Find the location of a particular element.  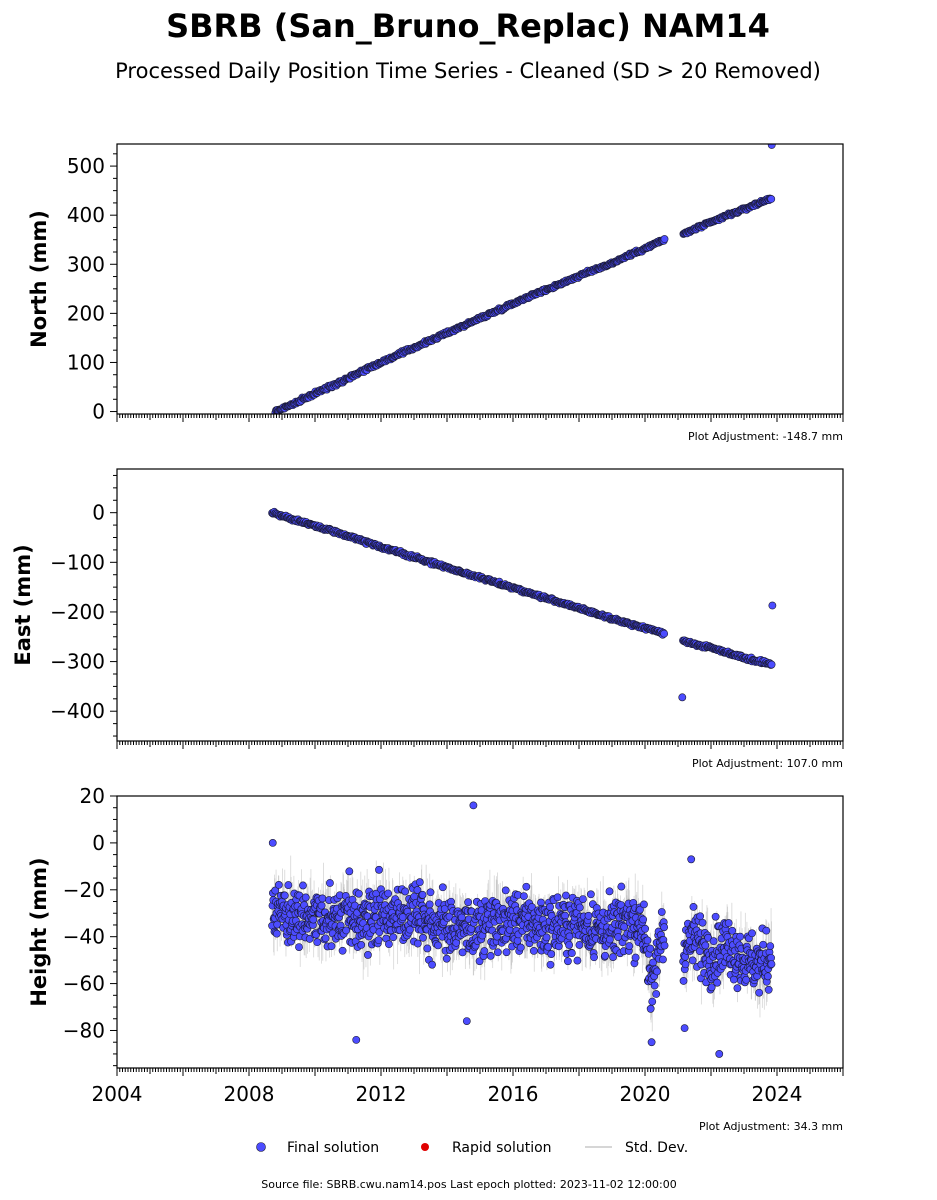

y-tick-label: 300 is located at coordinates (86, 264).